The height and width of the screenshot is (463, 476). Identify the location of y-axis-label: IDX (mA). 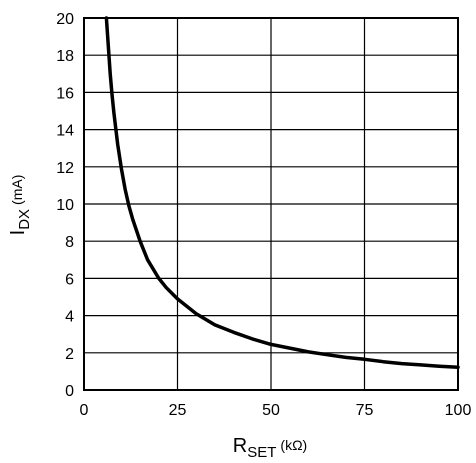
(20, 205).